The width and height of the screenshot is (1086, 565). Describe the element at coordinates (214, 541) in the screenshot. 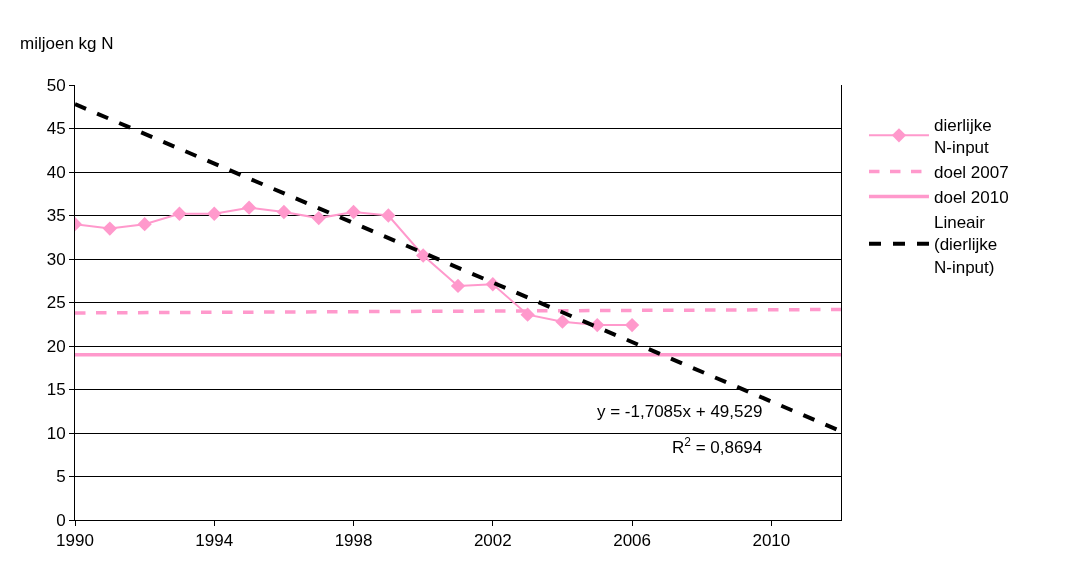

I see `x-tick-label: 1994` at that location.